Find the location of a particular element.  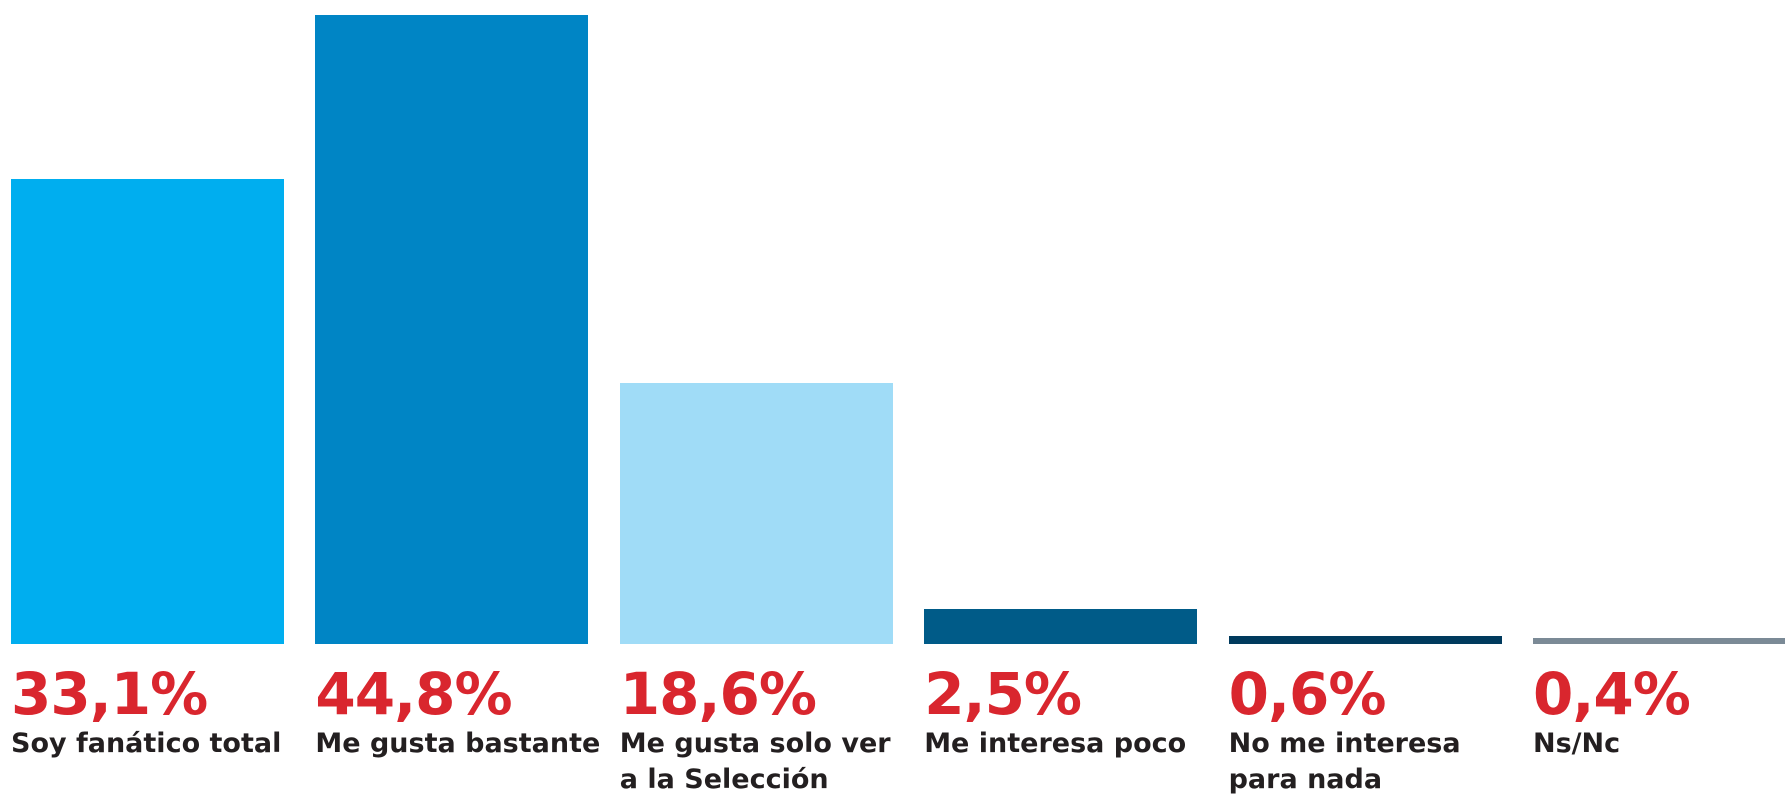

value-label: 0,6% is located at coordinates (1307, 694).